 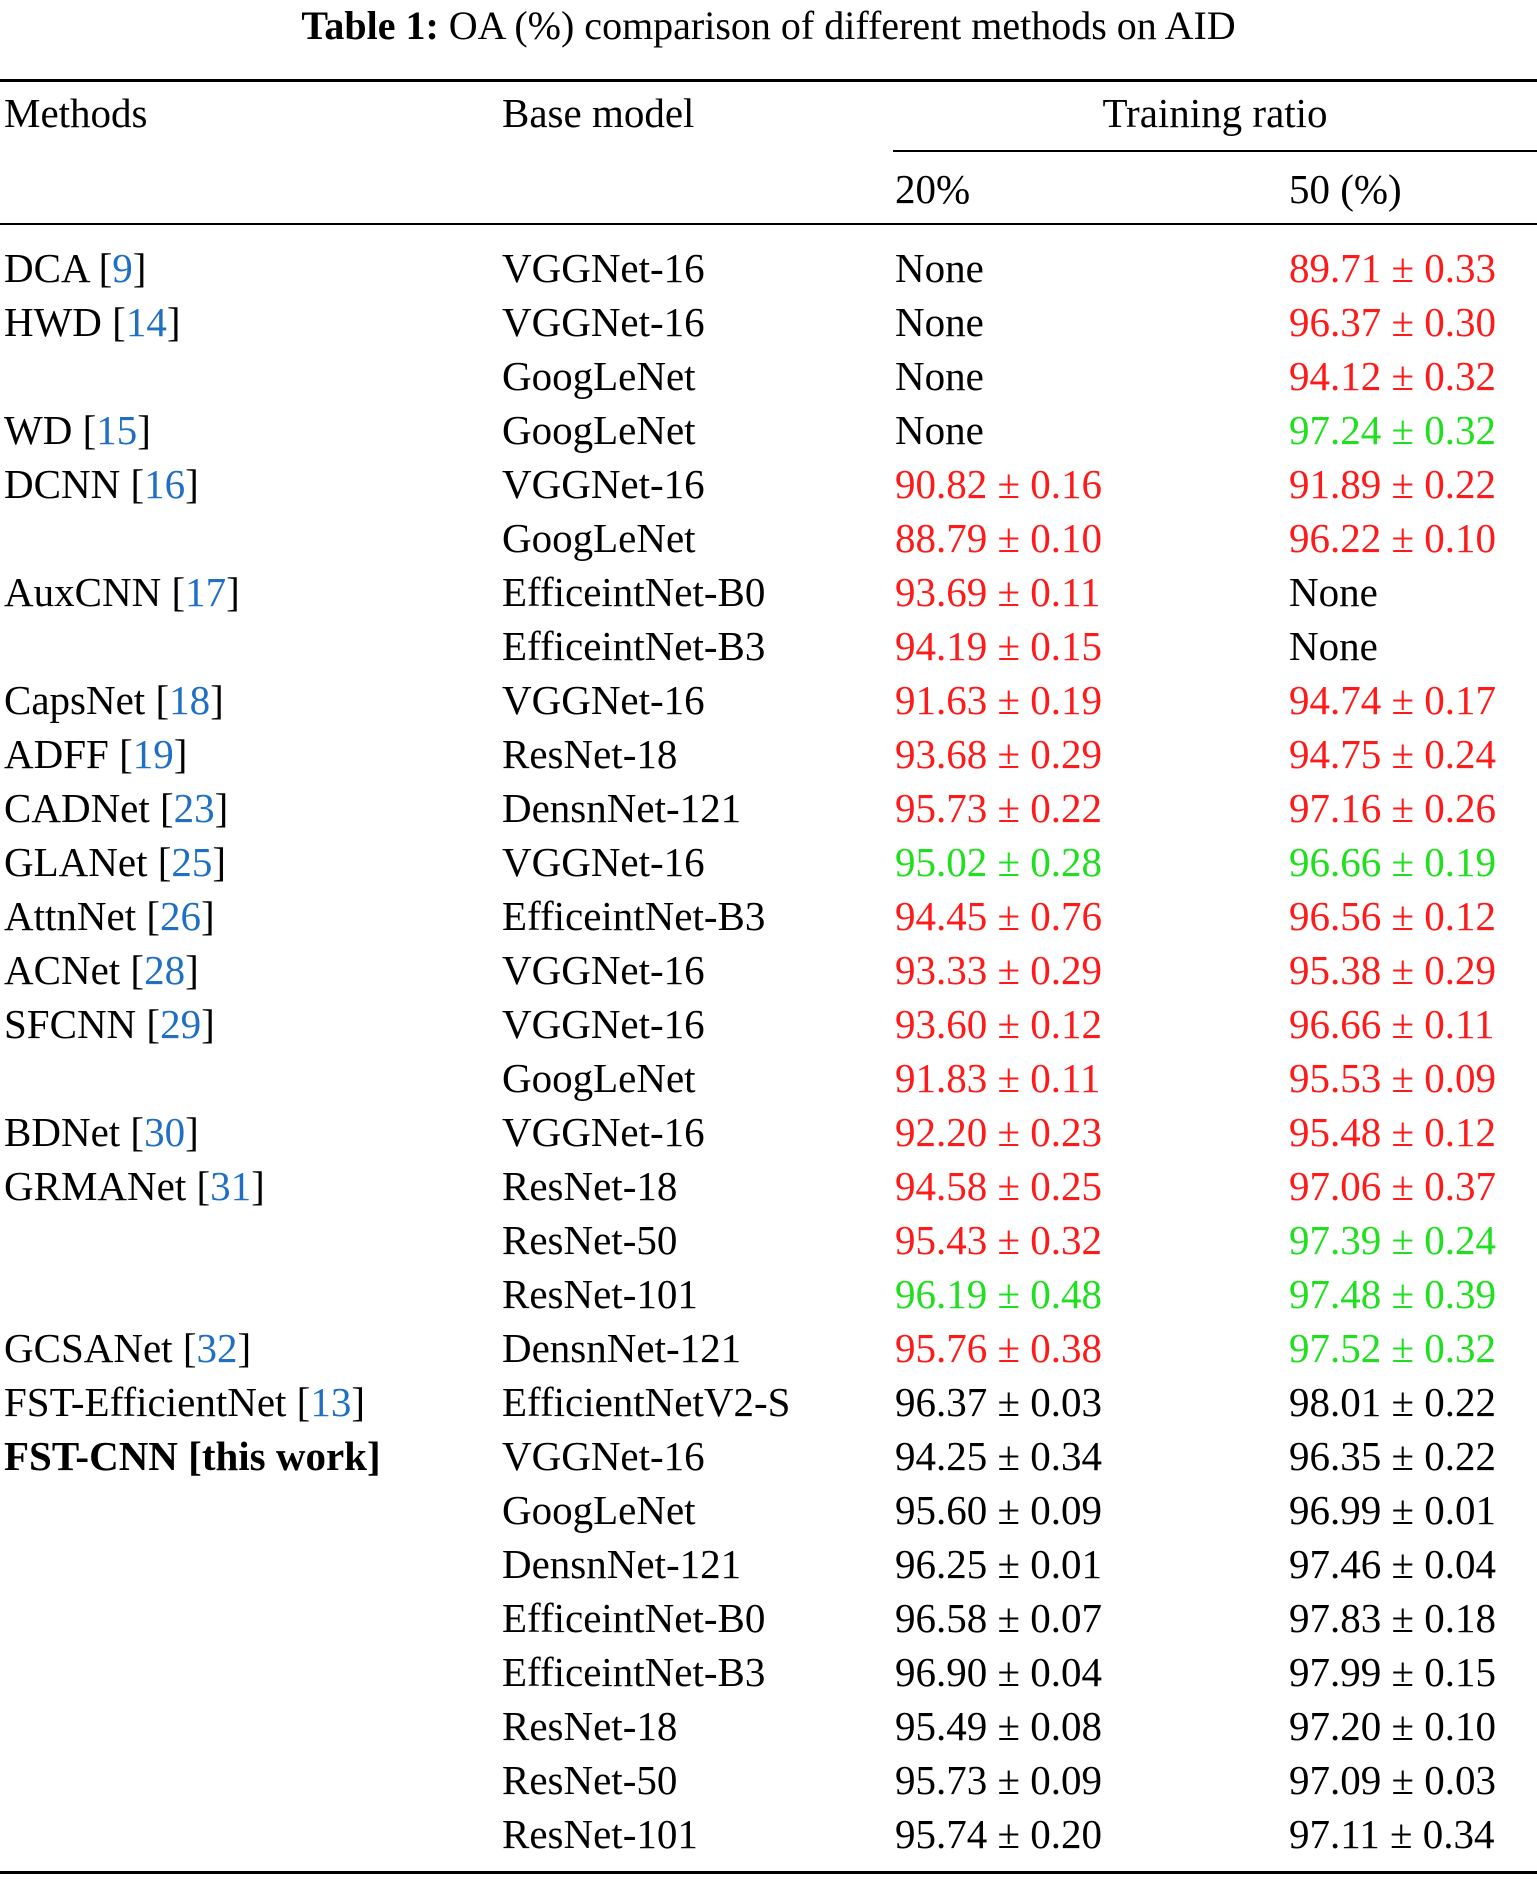 What do you see at coordinates (999, 1834) in the screenshot?
I see `row-ratio-20-value: 95.74 ± 0.20` at bounding box center [999, 1834].